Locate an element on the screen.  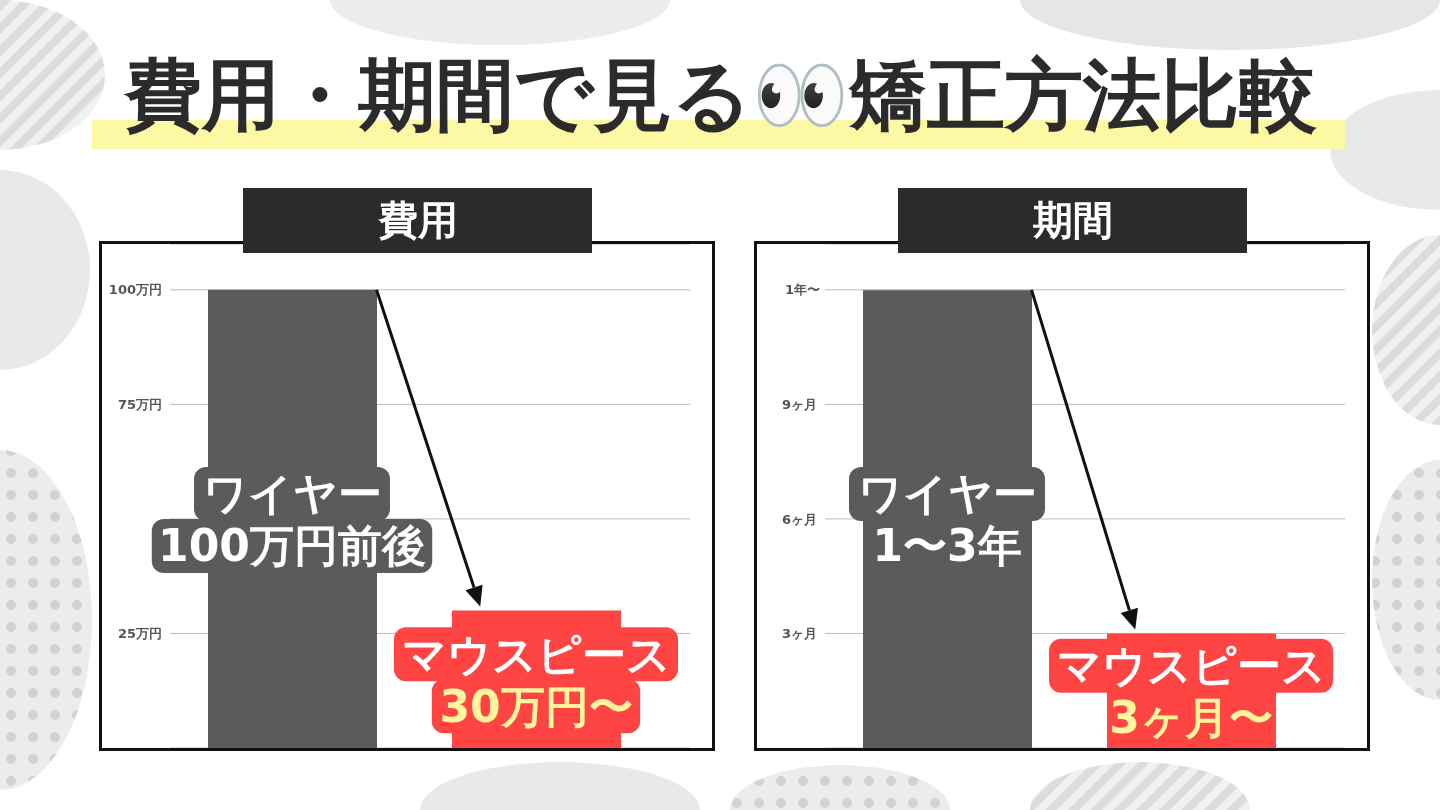
data-label: 3ヶ月〜 is located at coordinates (1191, 718).